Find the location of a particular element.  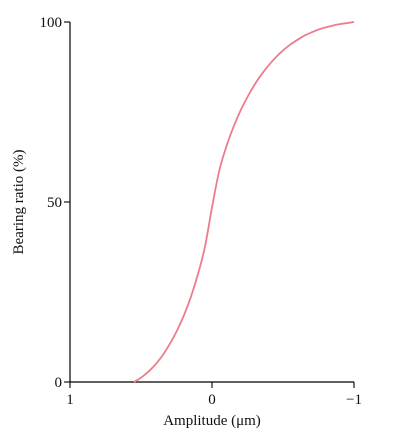

x-axis-label: Amplitude (μm) is located at coordinates (212, 421).